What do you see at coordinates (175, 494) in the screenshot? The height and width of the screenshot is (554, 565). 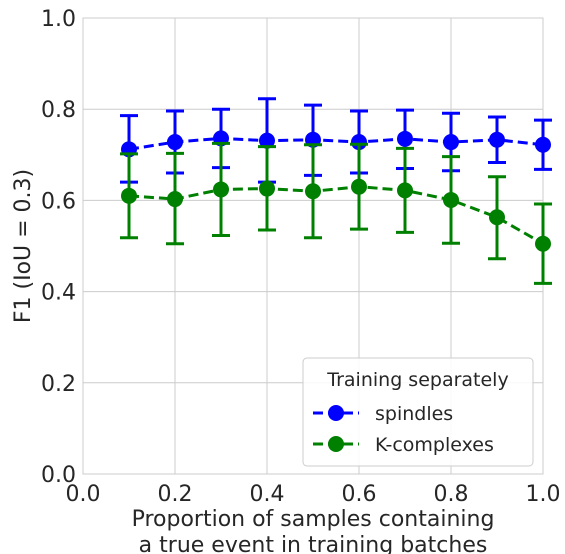 I see `x-tick-label: 0.2` at bounding box center [175, 494].